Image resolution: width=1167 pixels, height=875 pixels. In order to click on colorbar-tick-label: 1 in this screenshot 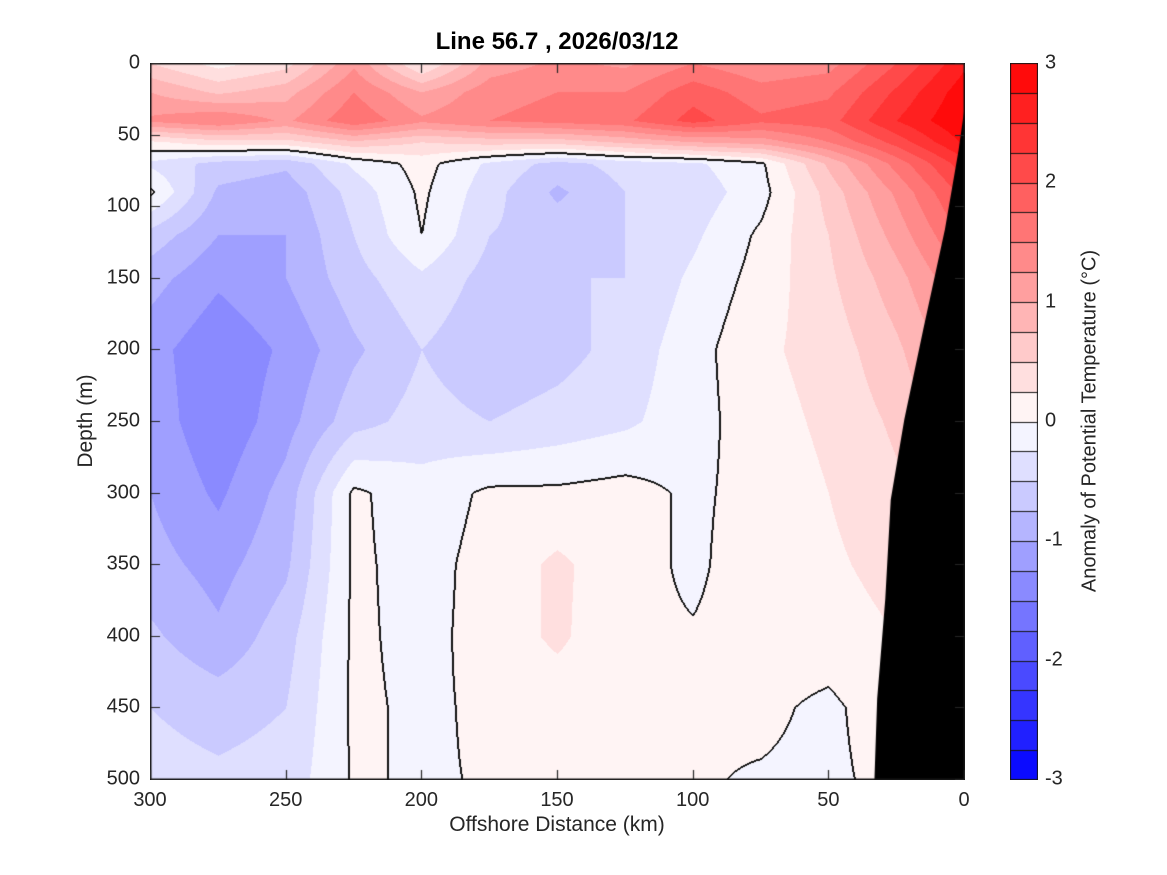, I will do `click(1051, 301)`.